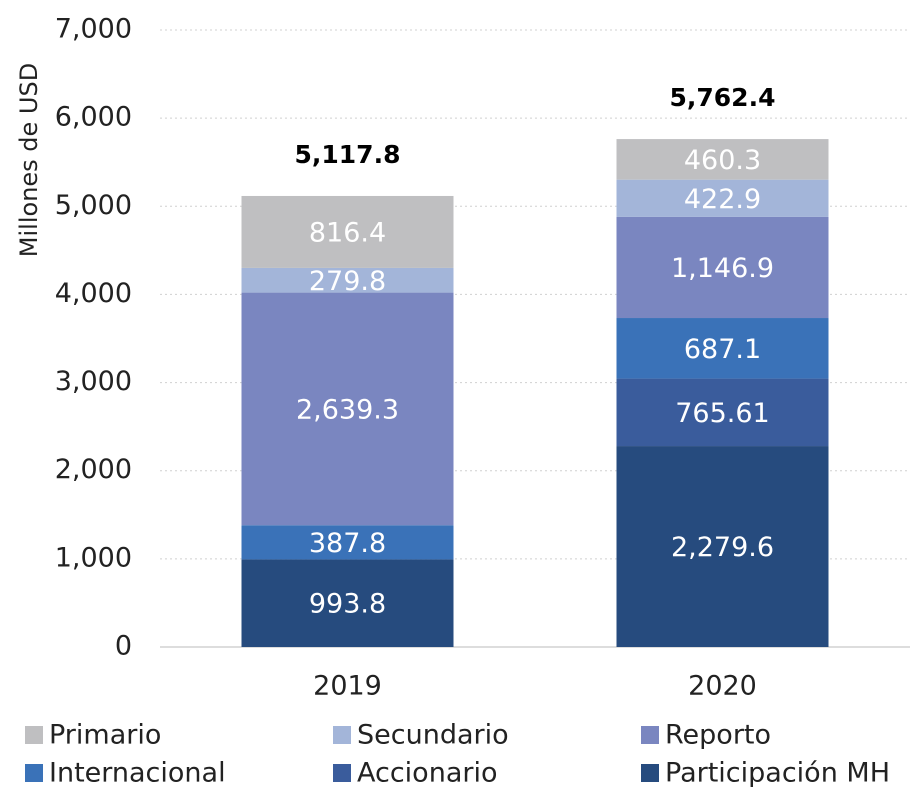 This screenshot has width=924, height=794. I want to click on data-label: 687.1, so click(722, 349).